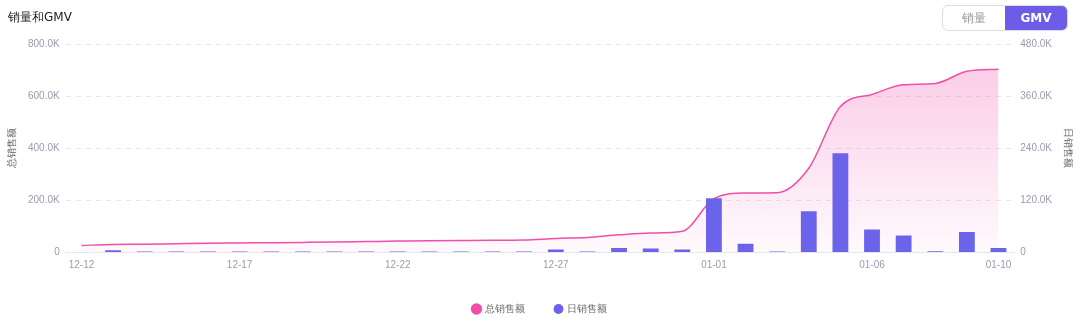 This screenshot has width=1080, height=328. I want to click on x-tick-label: 01-01, so click(714, 264).